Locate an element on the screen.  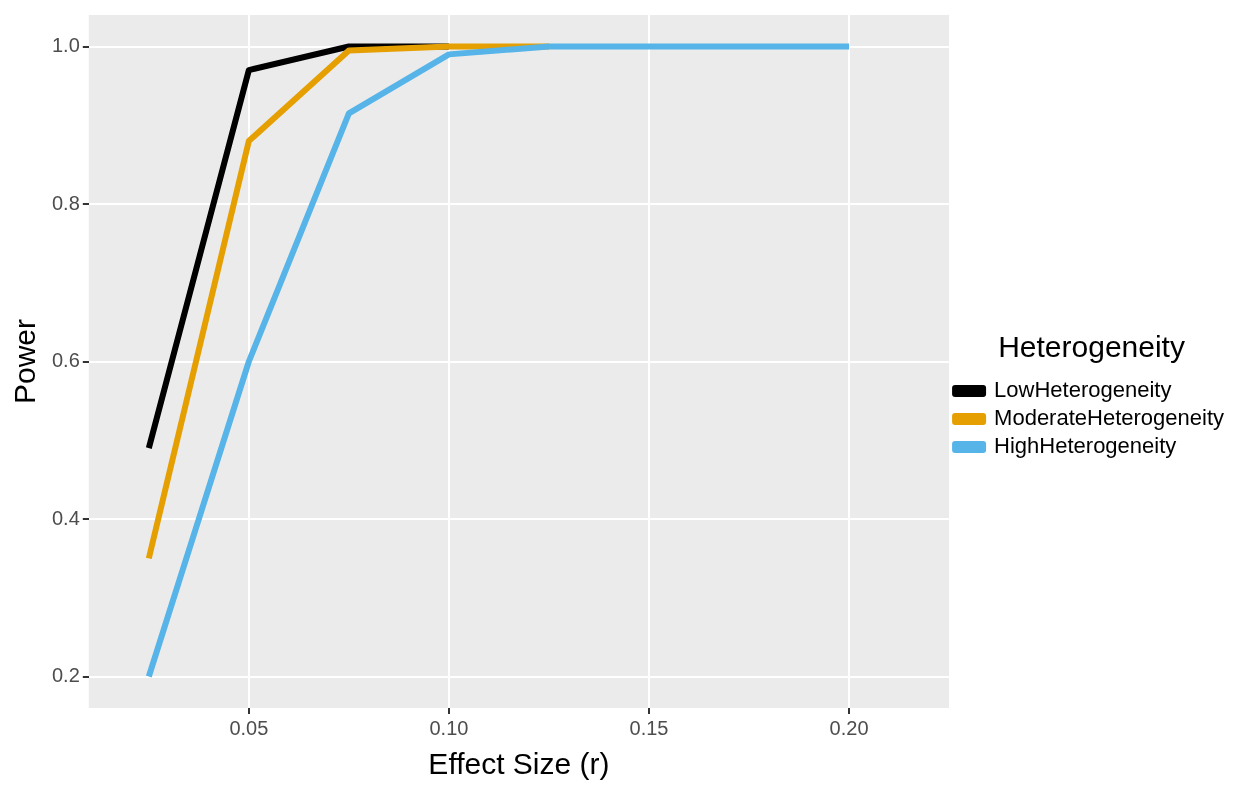
x-tick-label: 0.15 is located at coordinates (649, 727).